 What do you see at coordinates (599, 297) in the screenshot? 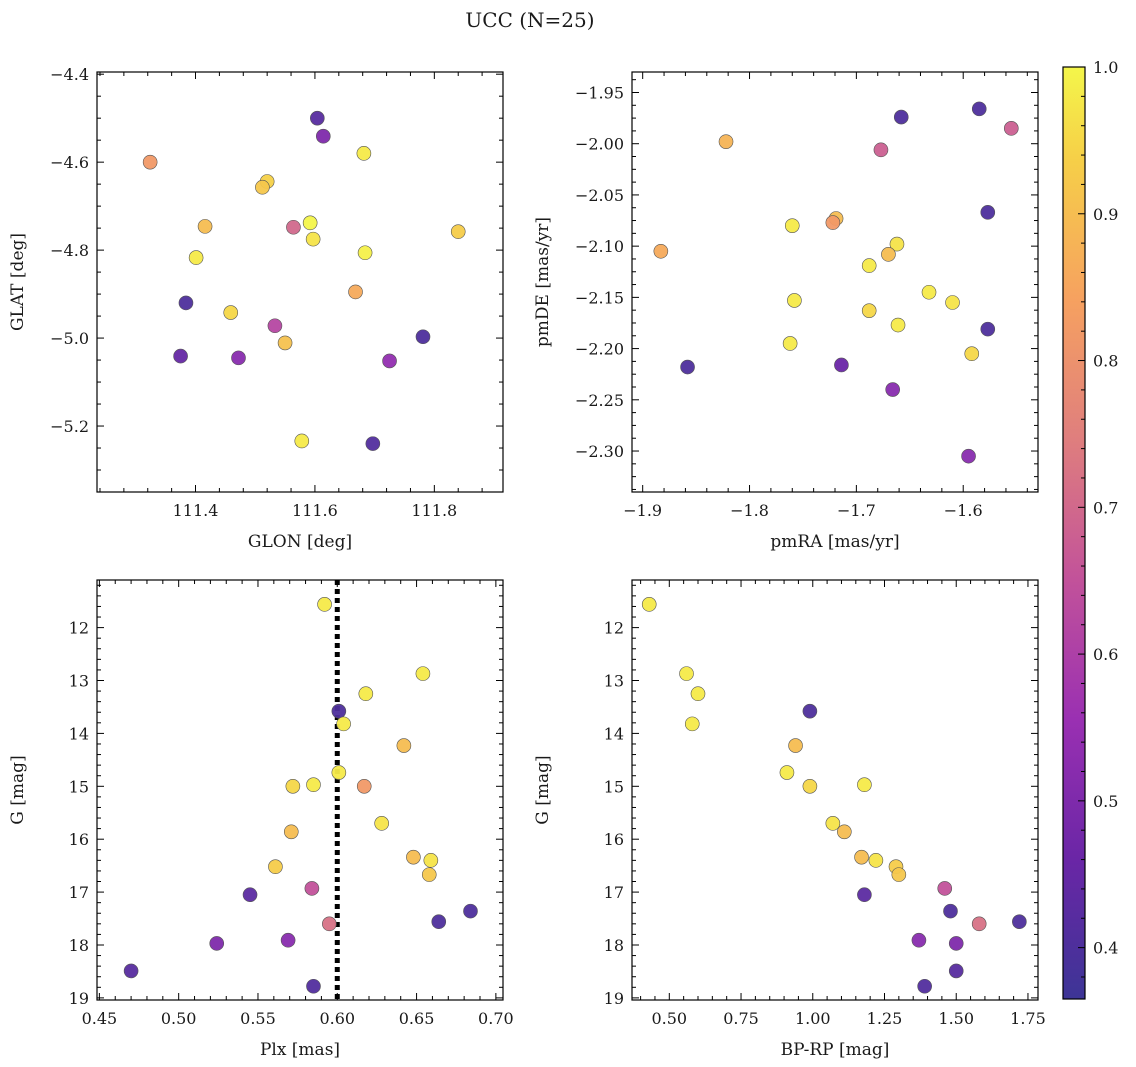
I see `y-tick-label: −2.15` at bounding box center [599, 297].